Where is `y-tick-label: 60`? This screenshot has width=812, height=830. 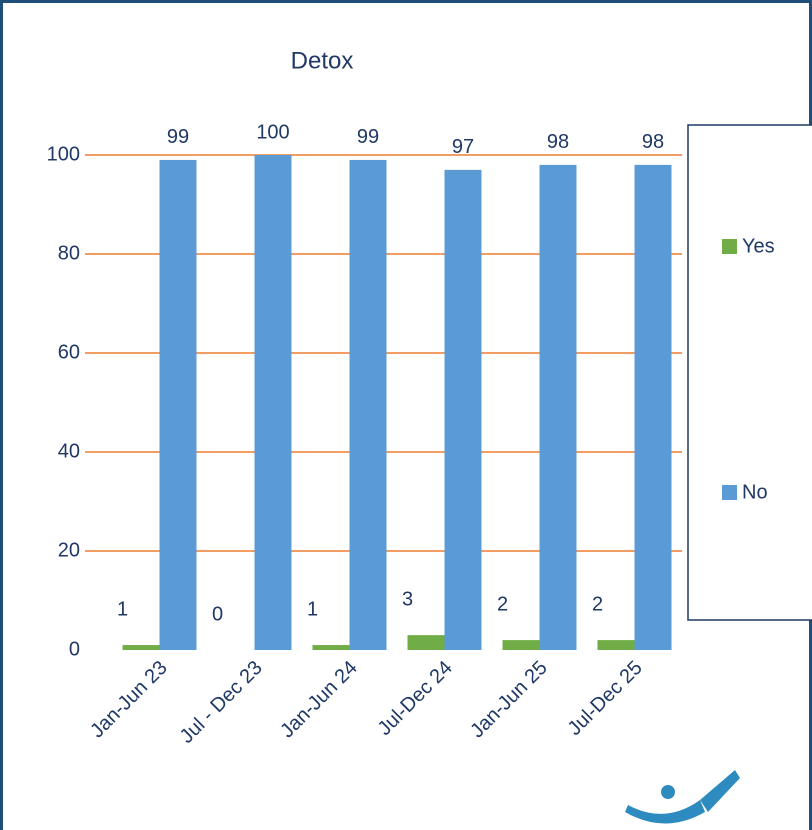 y-tick-label: 60 is located at coordinates (69, 352).